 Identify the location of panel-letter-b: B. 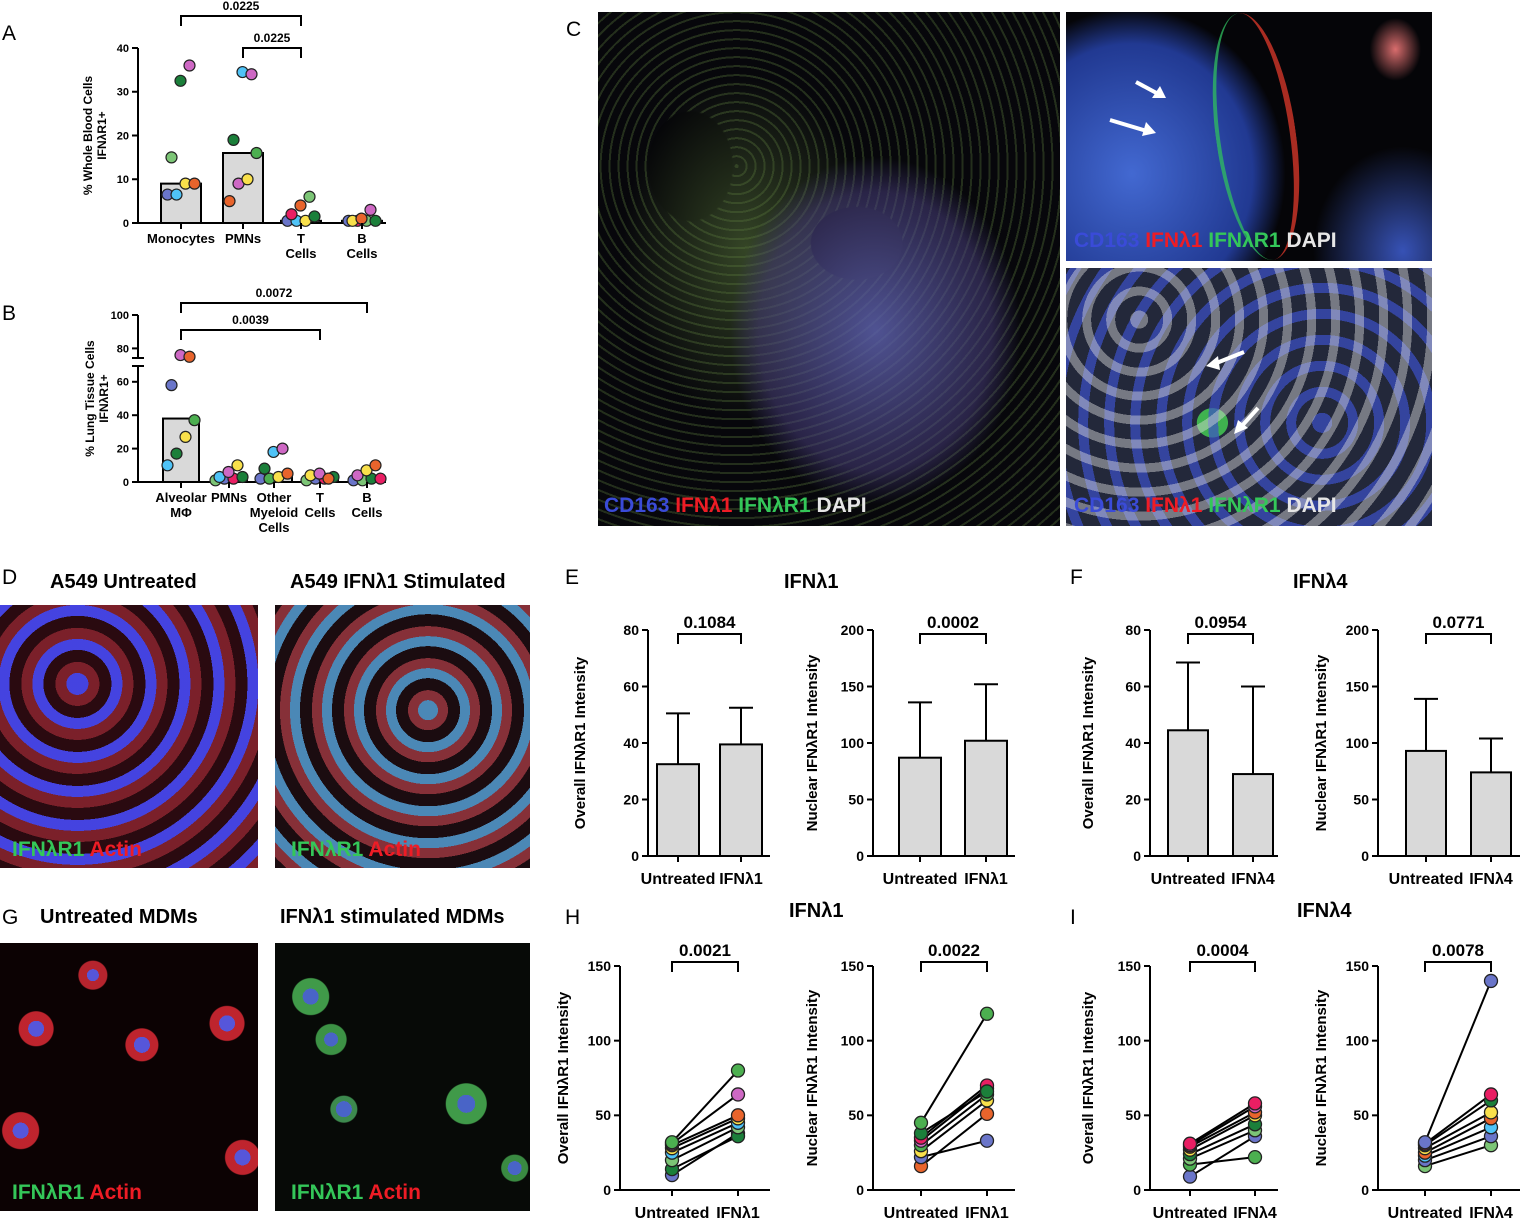
(9, 313).